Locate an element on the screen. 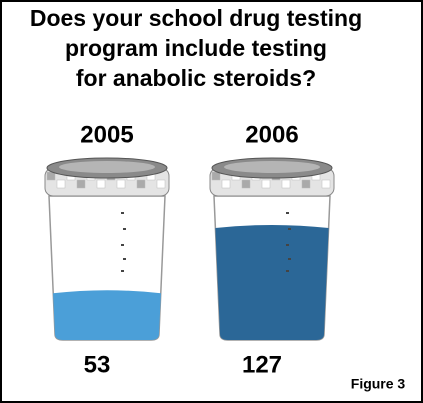 The image size is (423, 403). value-label: 127 is located at coordinates (262, 364).